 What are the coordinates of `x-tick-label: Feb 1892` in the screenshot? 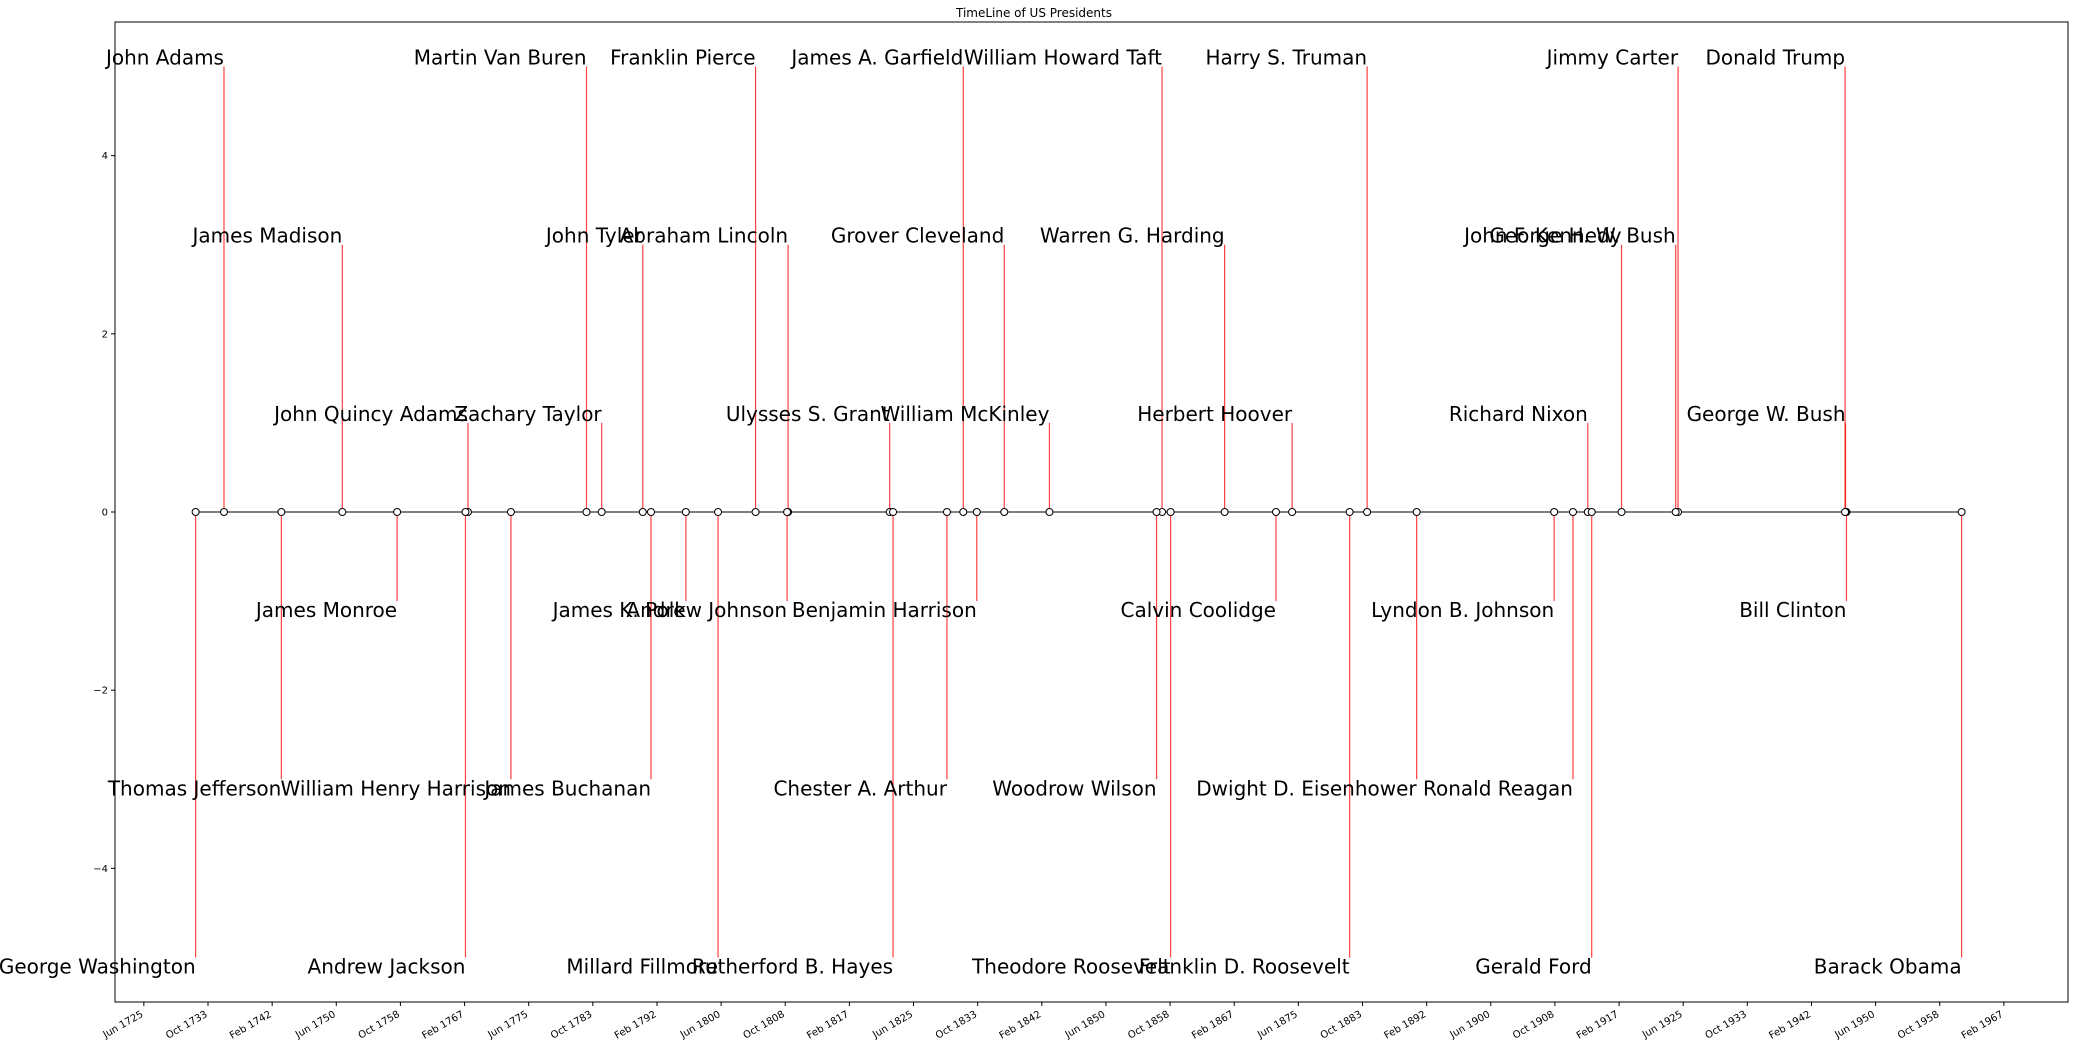 It's located at (1406, 1025).